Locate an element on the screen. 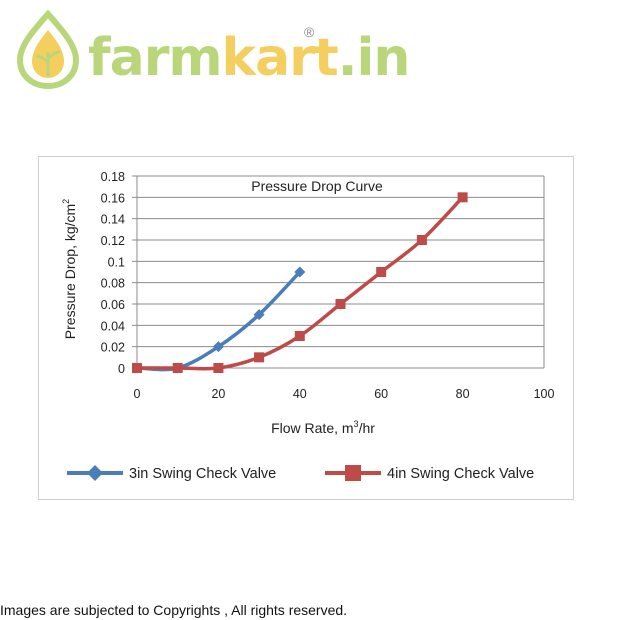  x-tick-labels: 0 20 40 60 80 100 is located at coordinates (344, 394).